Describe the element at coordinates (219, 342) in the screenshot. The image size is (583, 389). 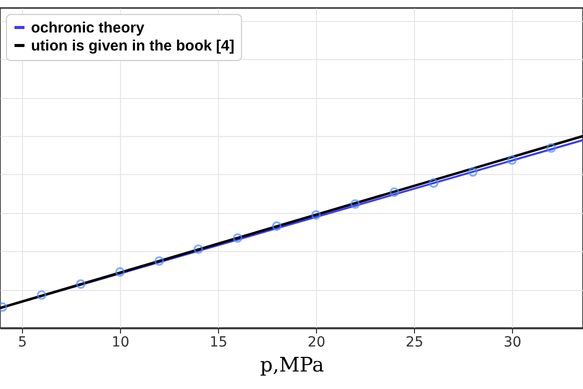
I see `x-tick-label: 15` at that location.